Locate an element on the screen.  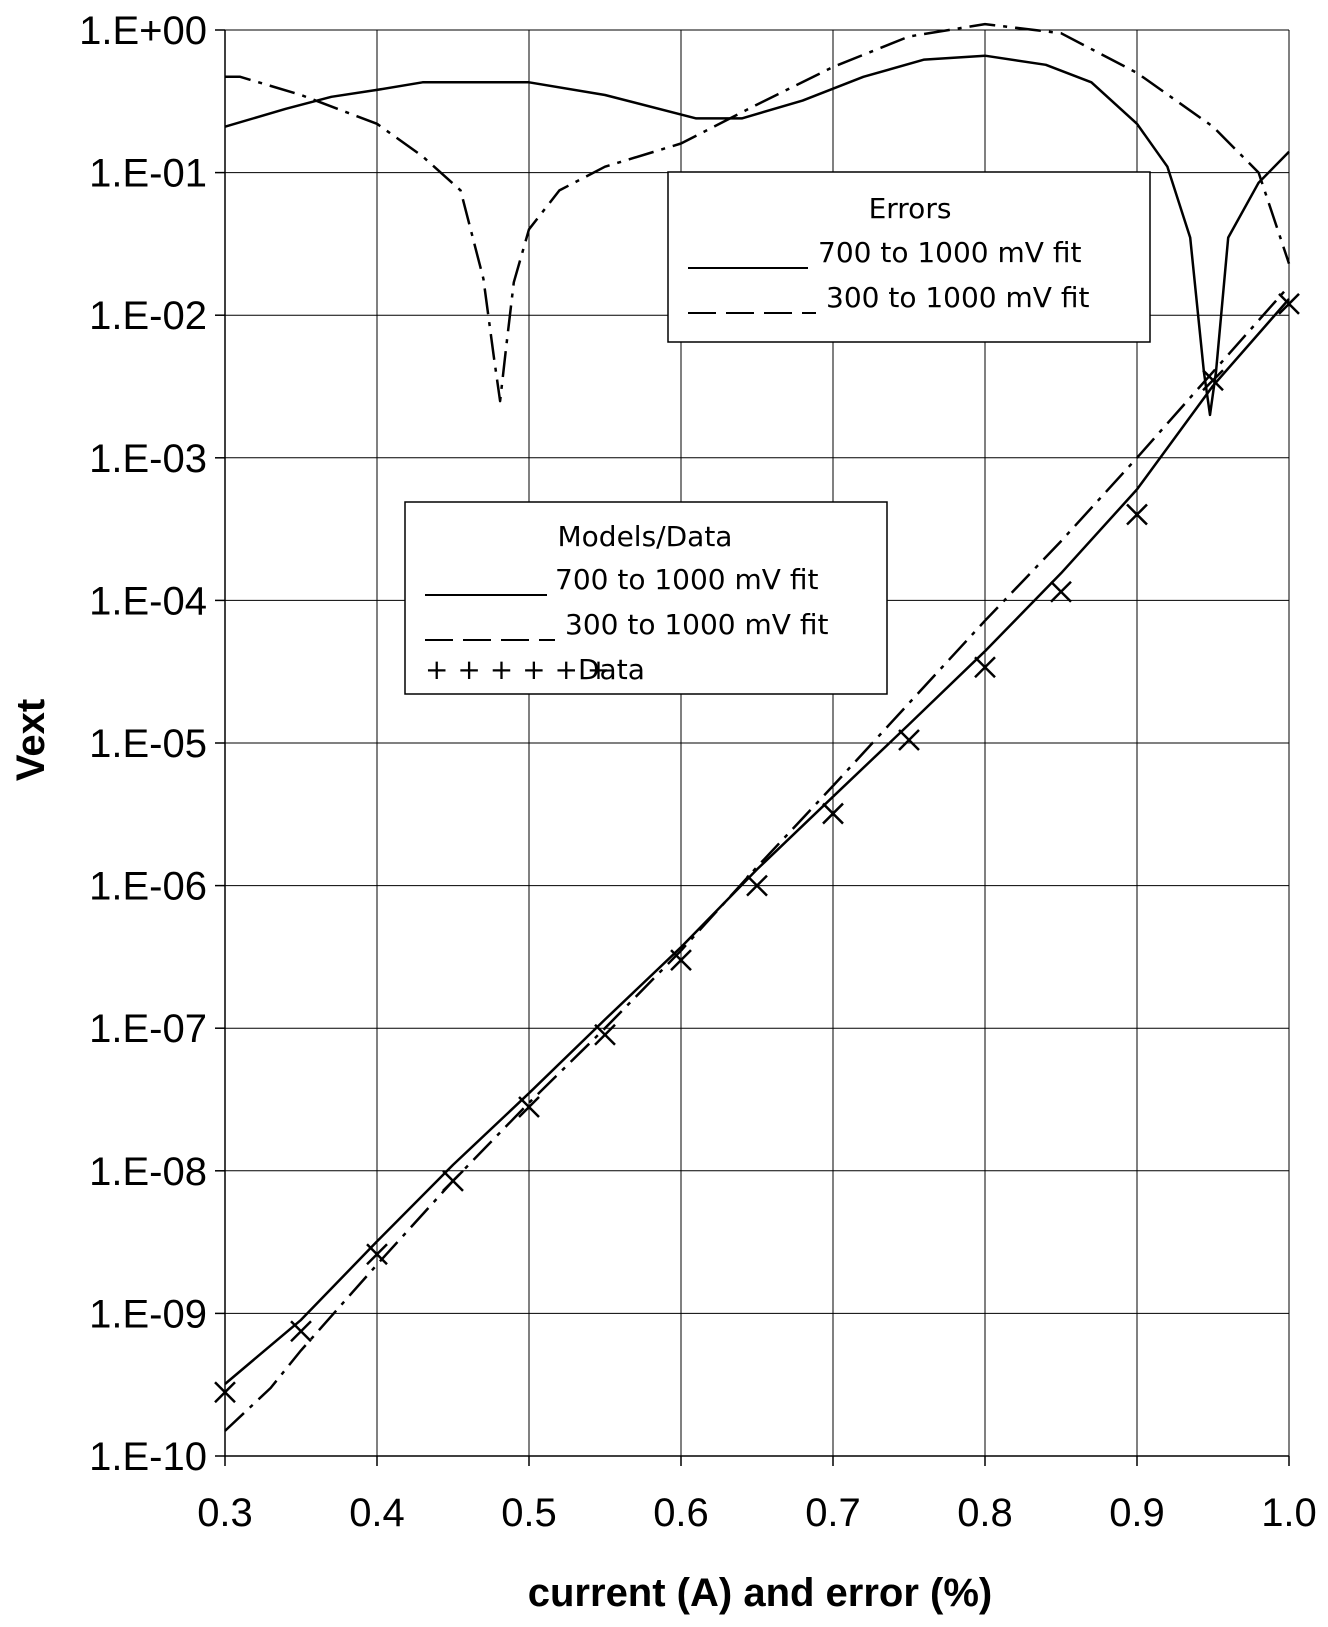
x-tick-label: 0.5 is located at coordinates (529, 1513).